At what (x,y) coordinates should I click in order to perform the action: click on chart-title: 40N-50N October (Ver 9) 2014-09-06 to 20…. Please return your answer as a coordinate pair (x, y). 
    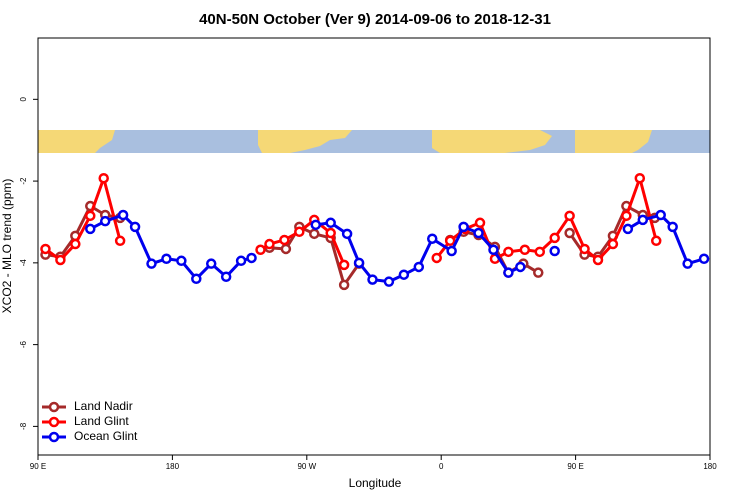
    Looking at the image, I should click on (375, 19).